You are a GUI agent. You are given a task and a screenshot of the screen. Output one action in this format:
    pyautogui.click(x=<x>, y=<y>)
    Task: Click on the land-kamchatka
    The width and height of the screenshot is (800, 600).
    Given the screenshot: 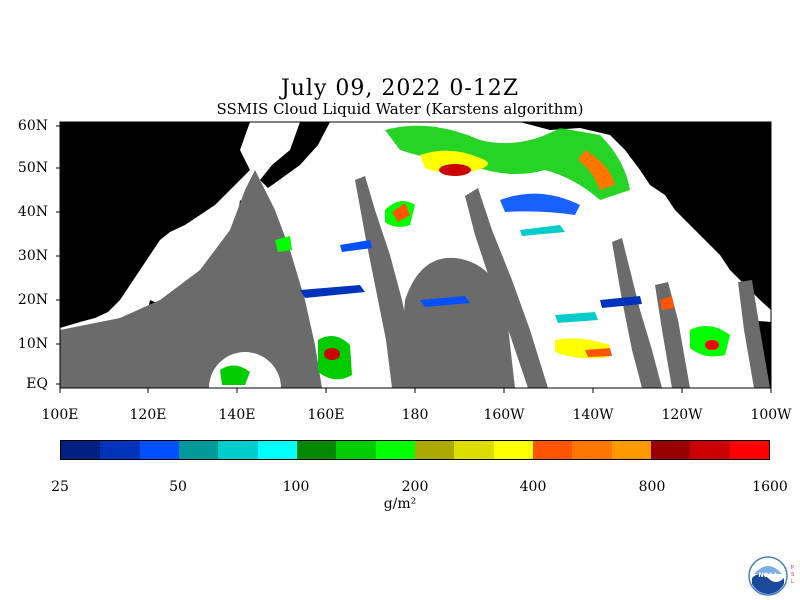 What is the action you would take?
    pyautogui.click(x=295, y=155)
    